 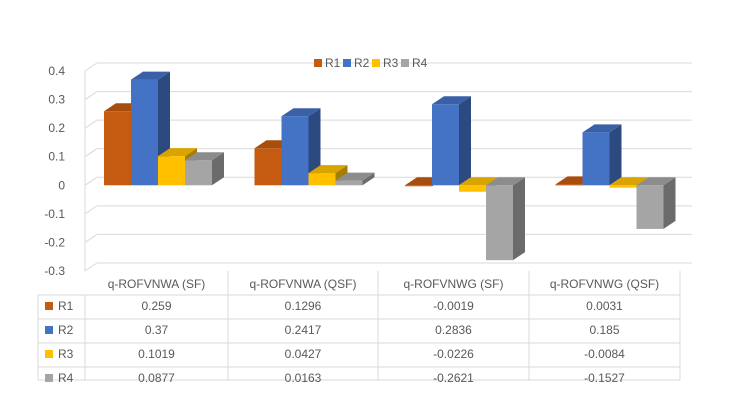 I want to click on category-label: q-ROFVNWG (QSF), so click(x=604, y=284).